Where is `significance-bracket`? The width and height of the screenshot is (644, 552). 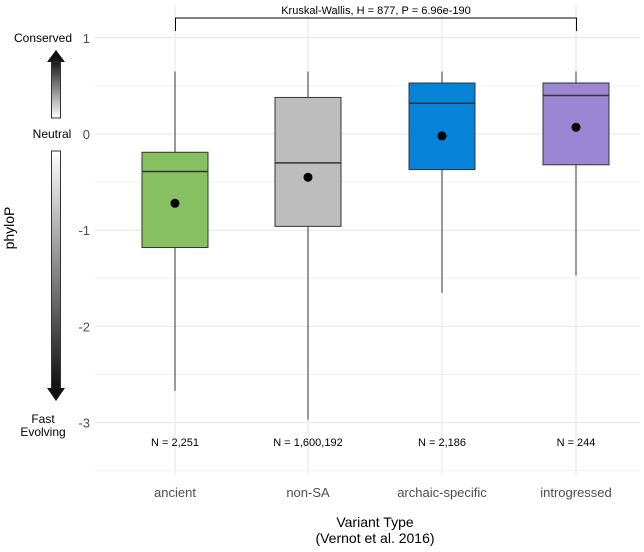 significance-bracket is located at coordinates (376, 24).